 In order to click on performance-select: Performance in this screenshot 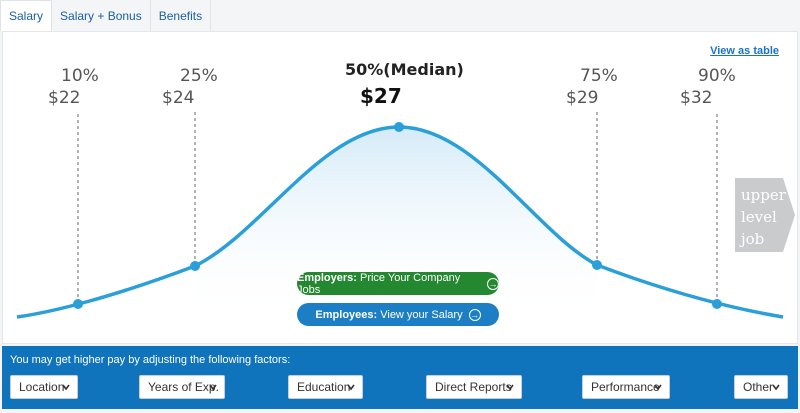, I will do `click(626, 387)`.